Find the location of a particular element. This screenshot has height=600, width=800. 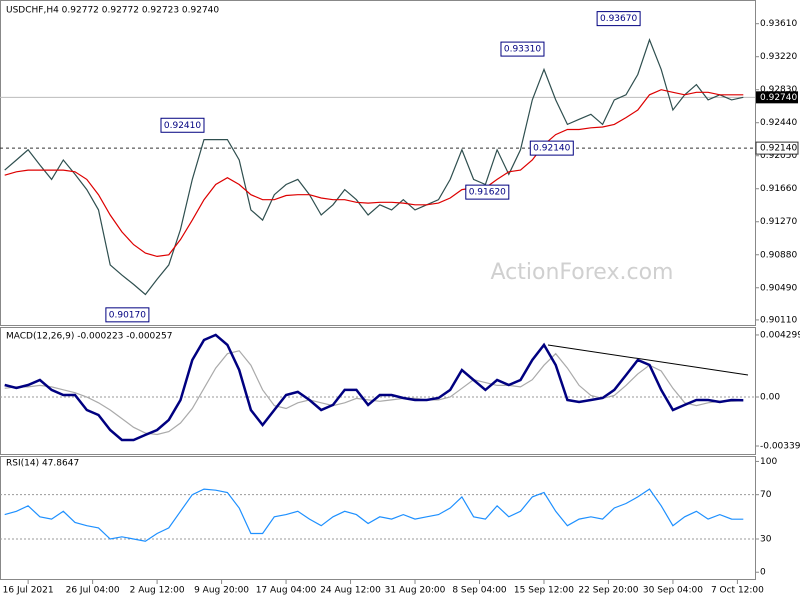

y-tick-label: 0.90880 is located at coordinates (778, 255).